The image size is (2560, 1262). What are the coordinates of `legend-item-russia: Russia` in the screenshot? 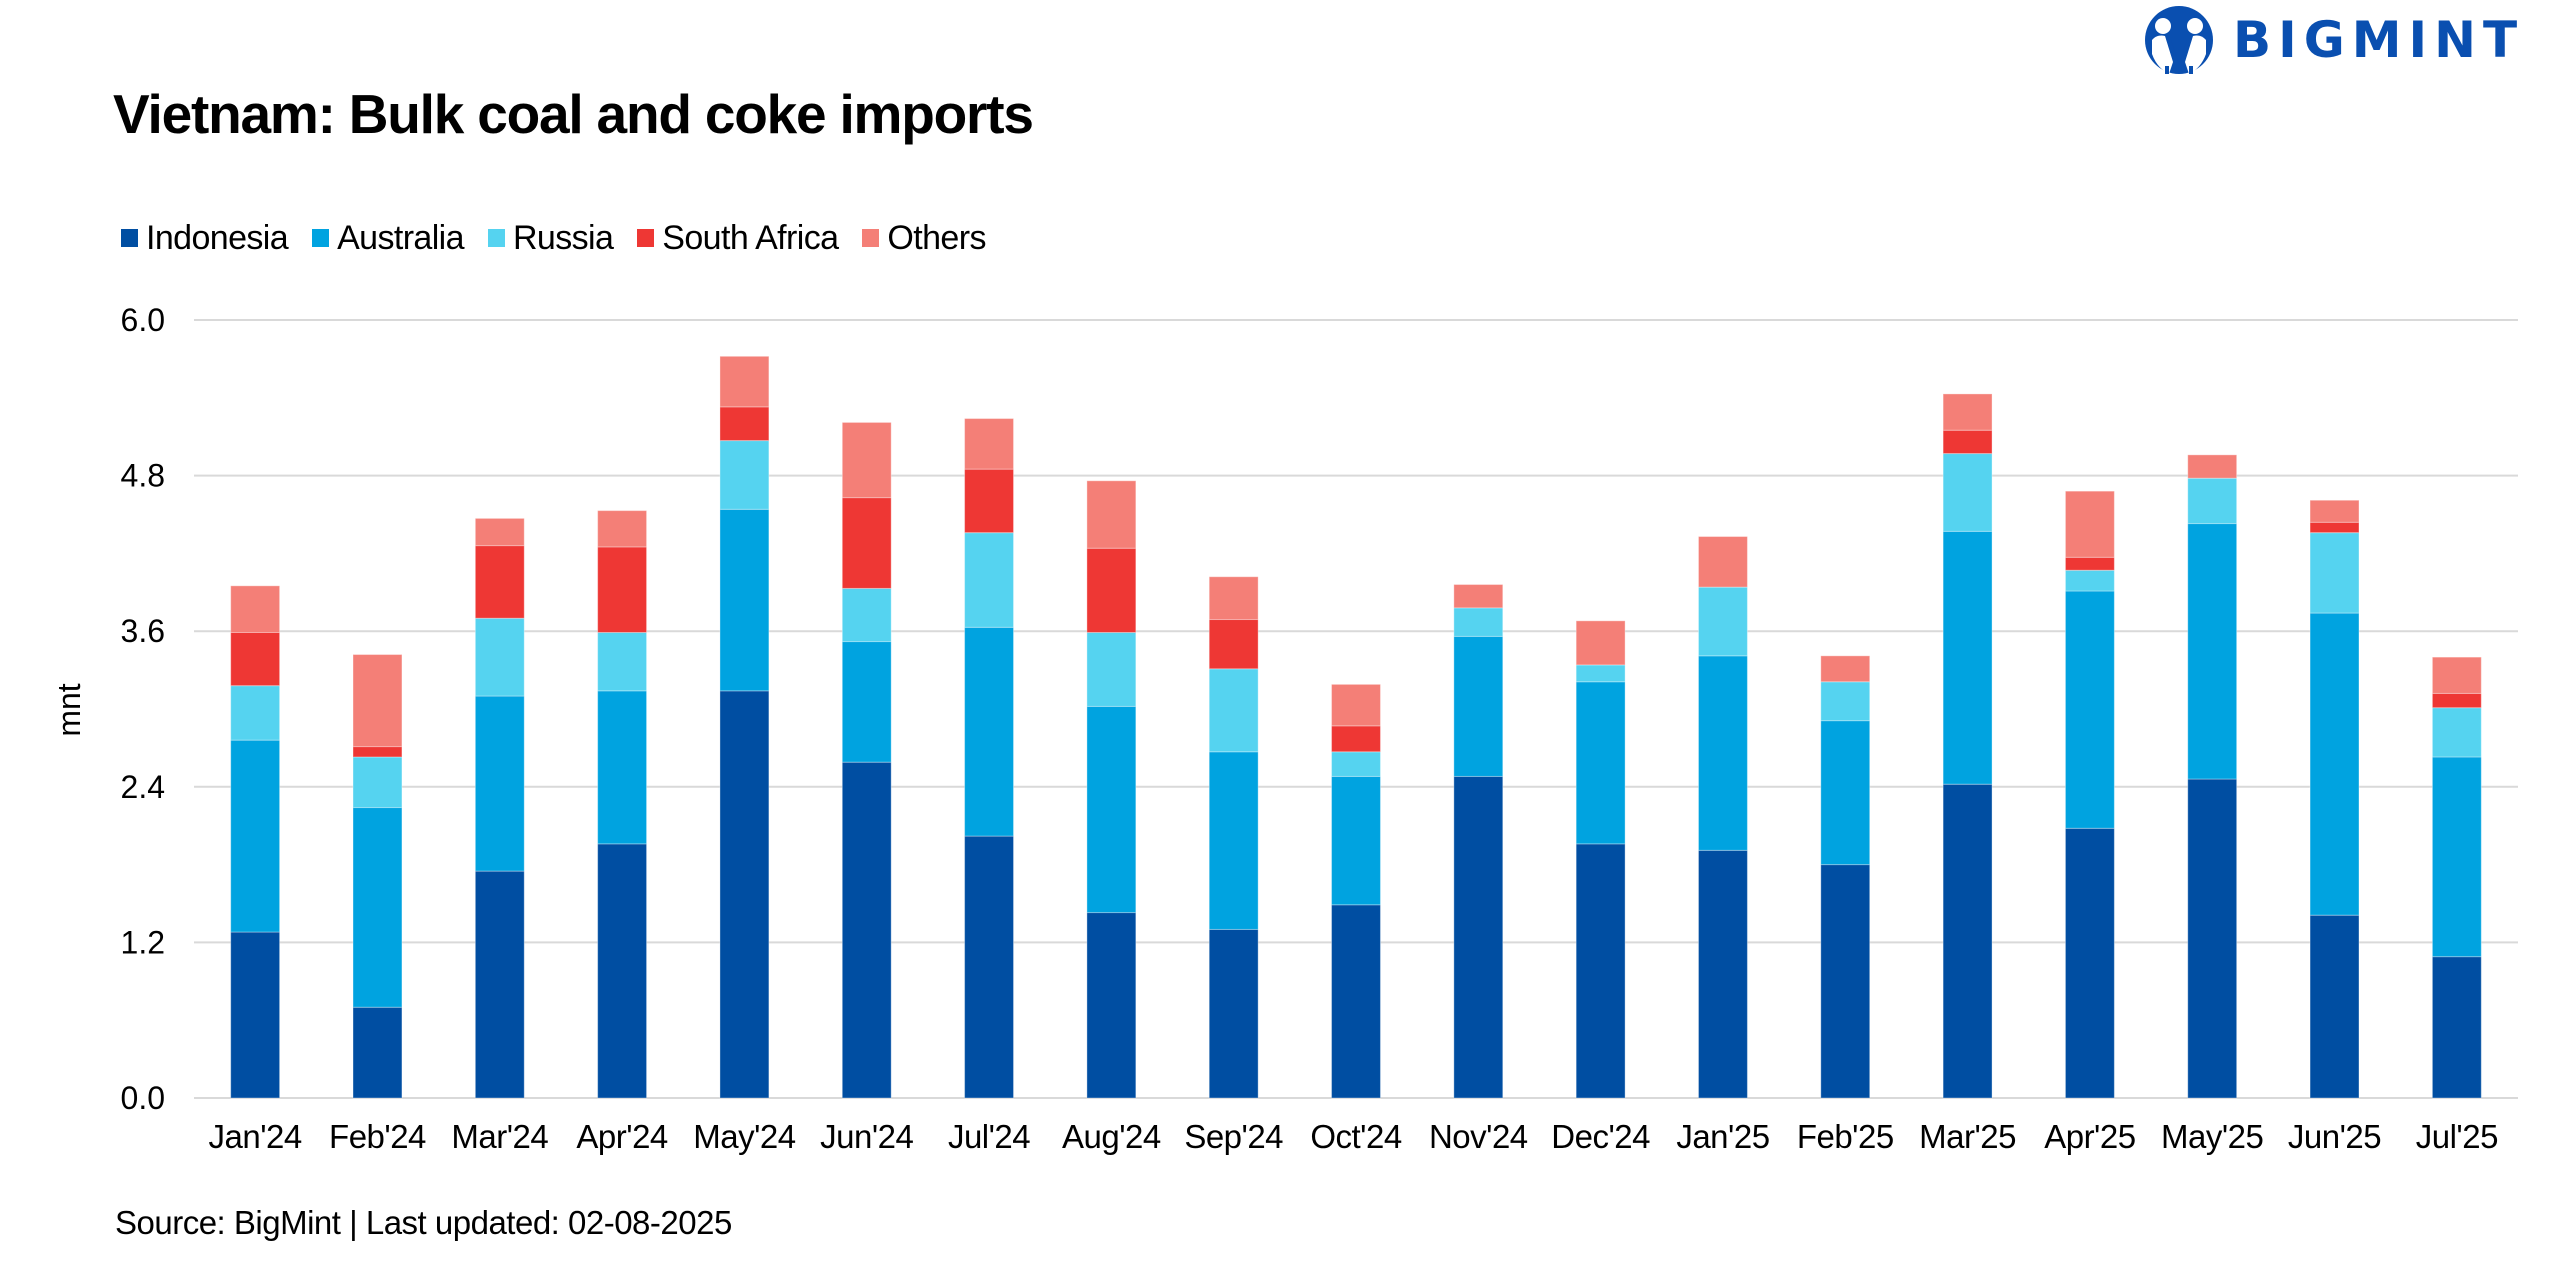 It's located at (550, 238).